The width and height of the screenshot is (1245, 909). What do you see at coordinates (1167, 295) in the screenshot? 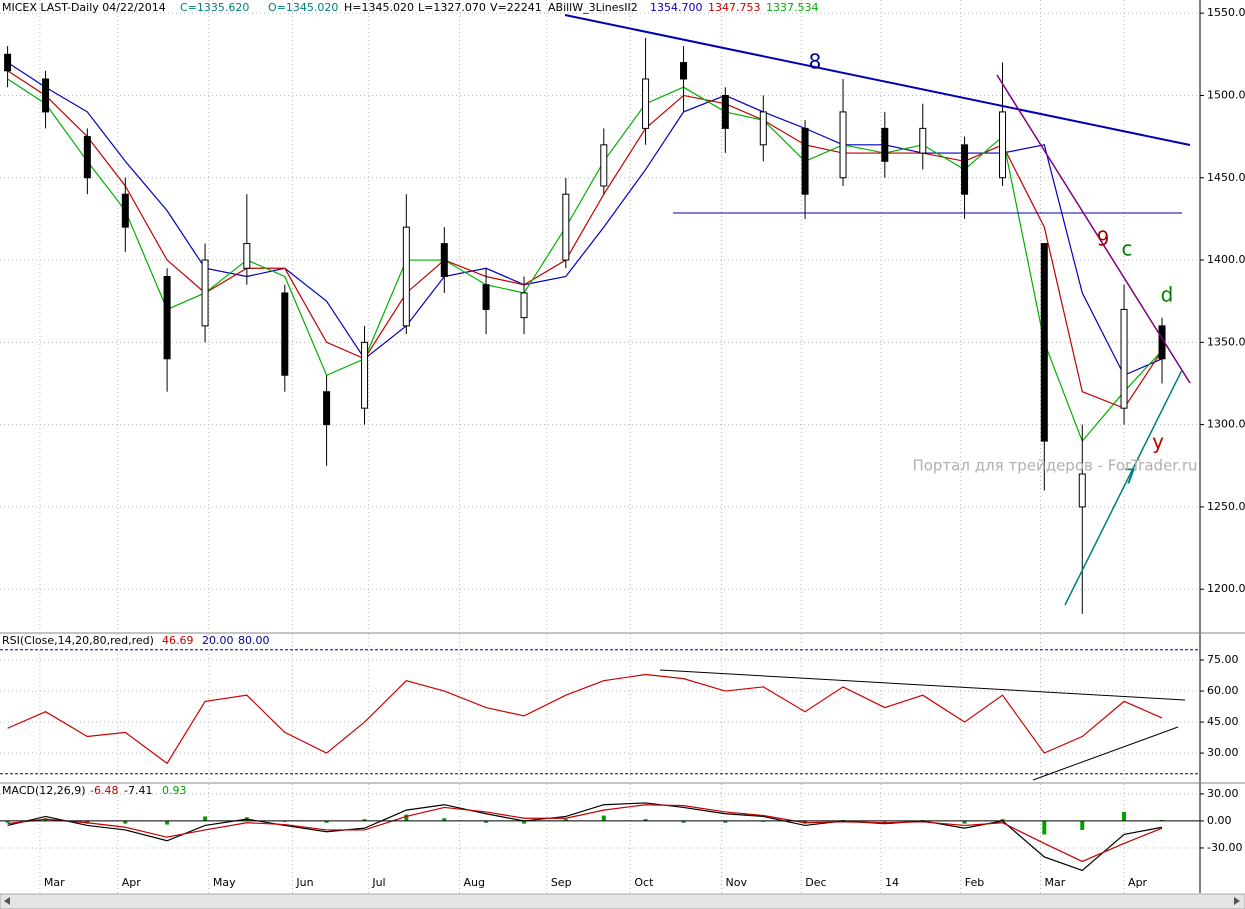
I see `wave-label: d` at bounding box center [1167, 295].